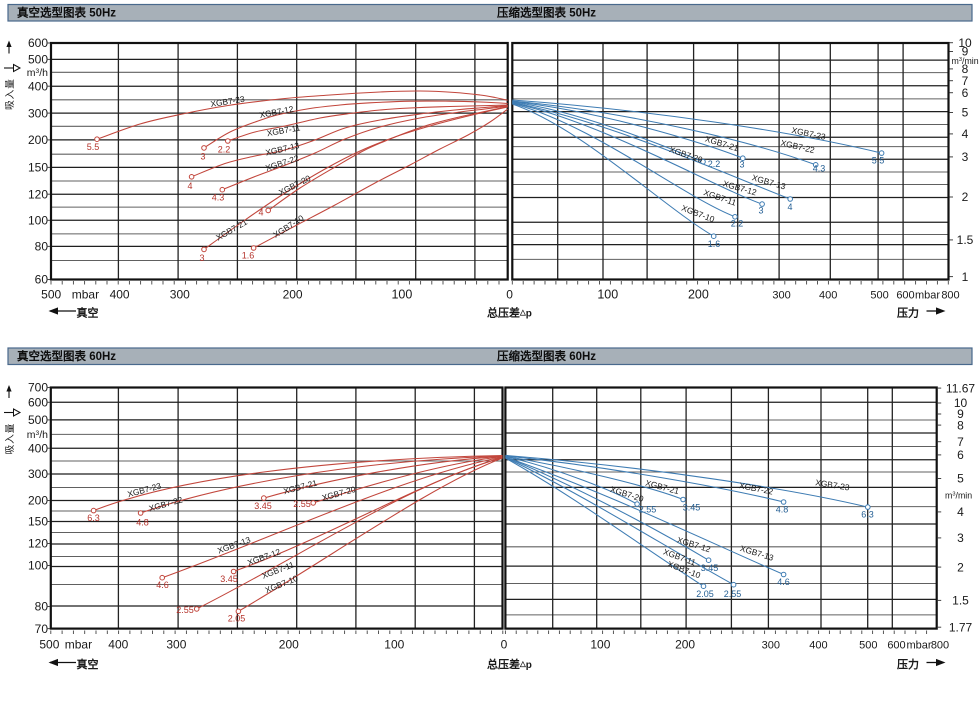 This screenshot has width=980, height=705. Describe the element at coordinates (960, 425) in the screenshot. I see `svg-text: 8` at that location.